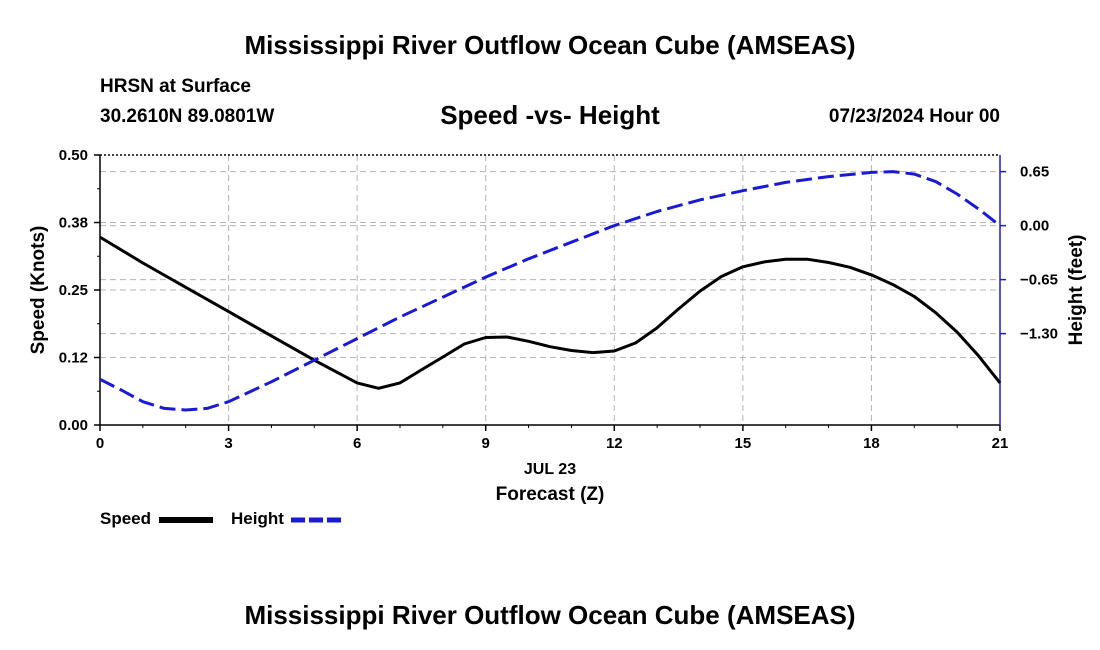 Image resolution: width=1100 pixels, height=650 pixels. I want to click on x-tick-label: 9, so click(486, 443).